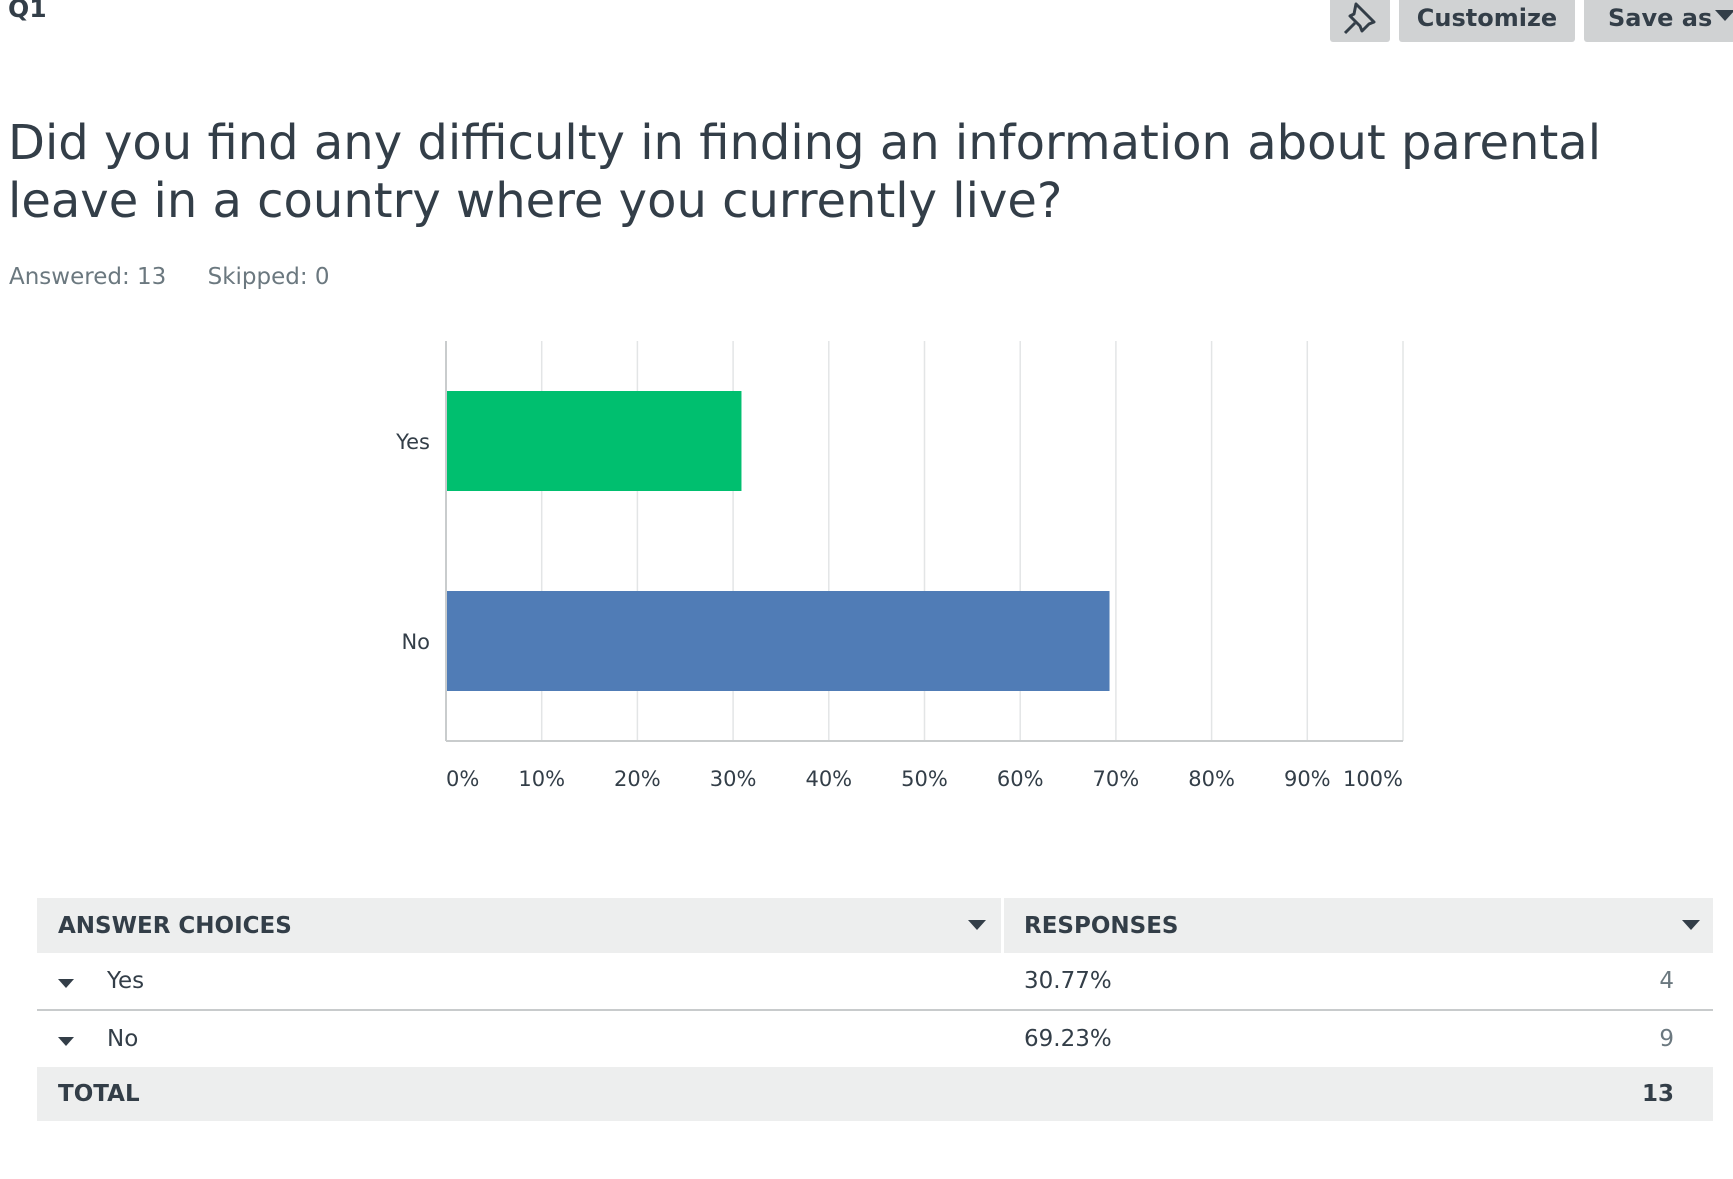 This screenshot has width=1733, height=1179. I want to click on category-label: No, so click(415, 642).